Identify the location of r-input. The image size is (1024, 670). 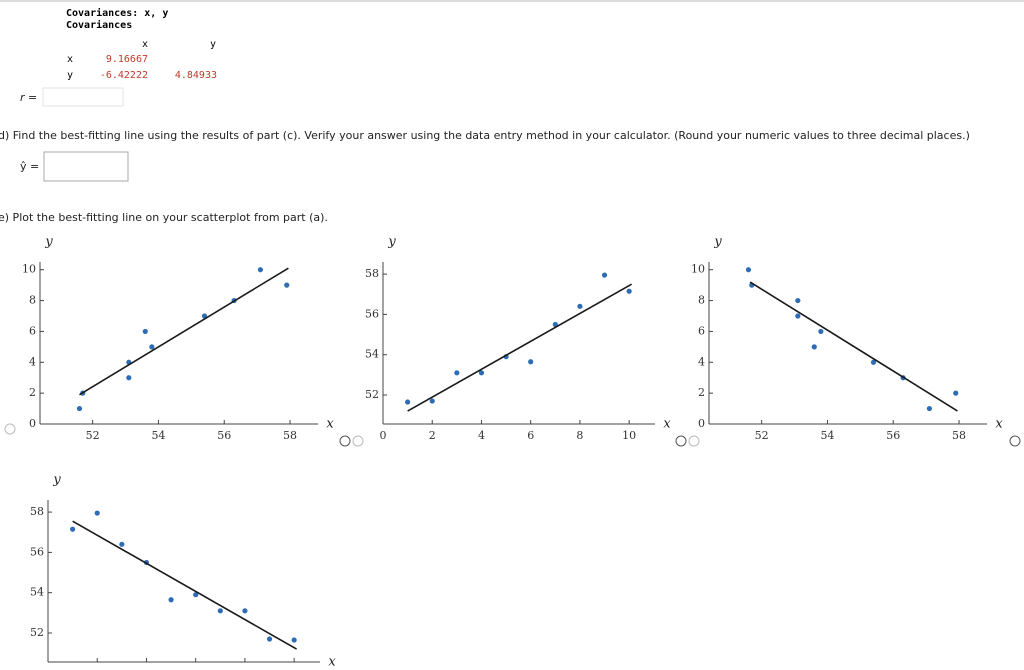
(83, 97).